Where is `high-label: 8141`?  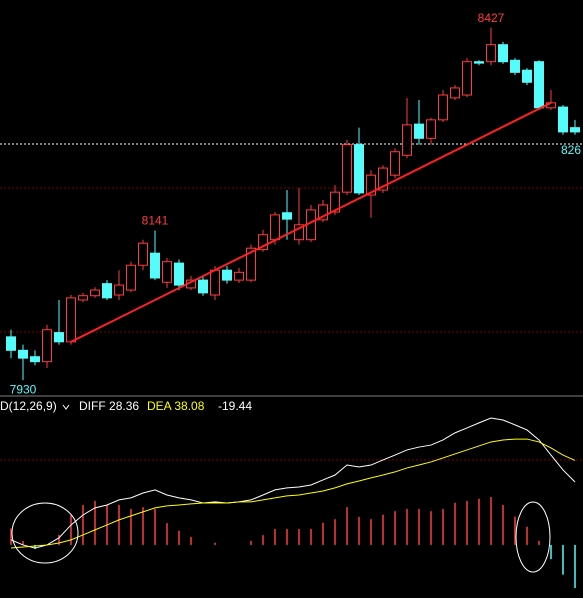 high-label: 8141 is located at coordinates (155, 221).